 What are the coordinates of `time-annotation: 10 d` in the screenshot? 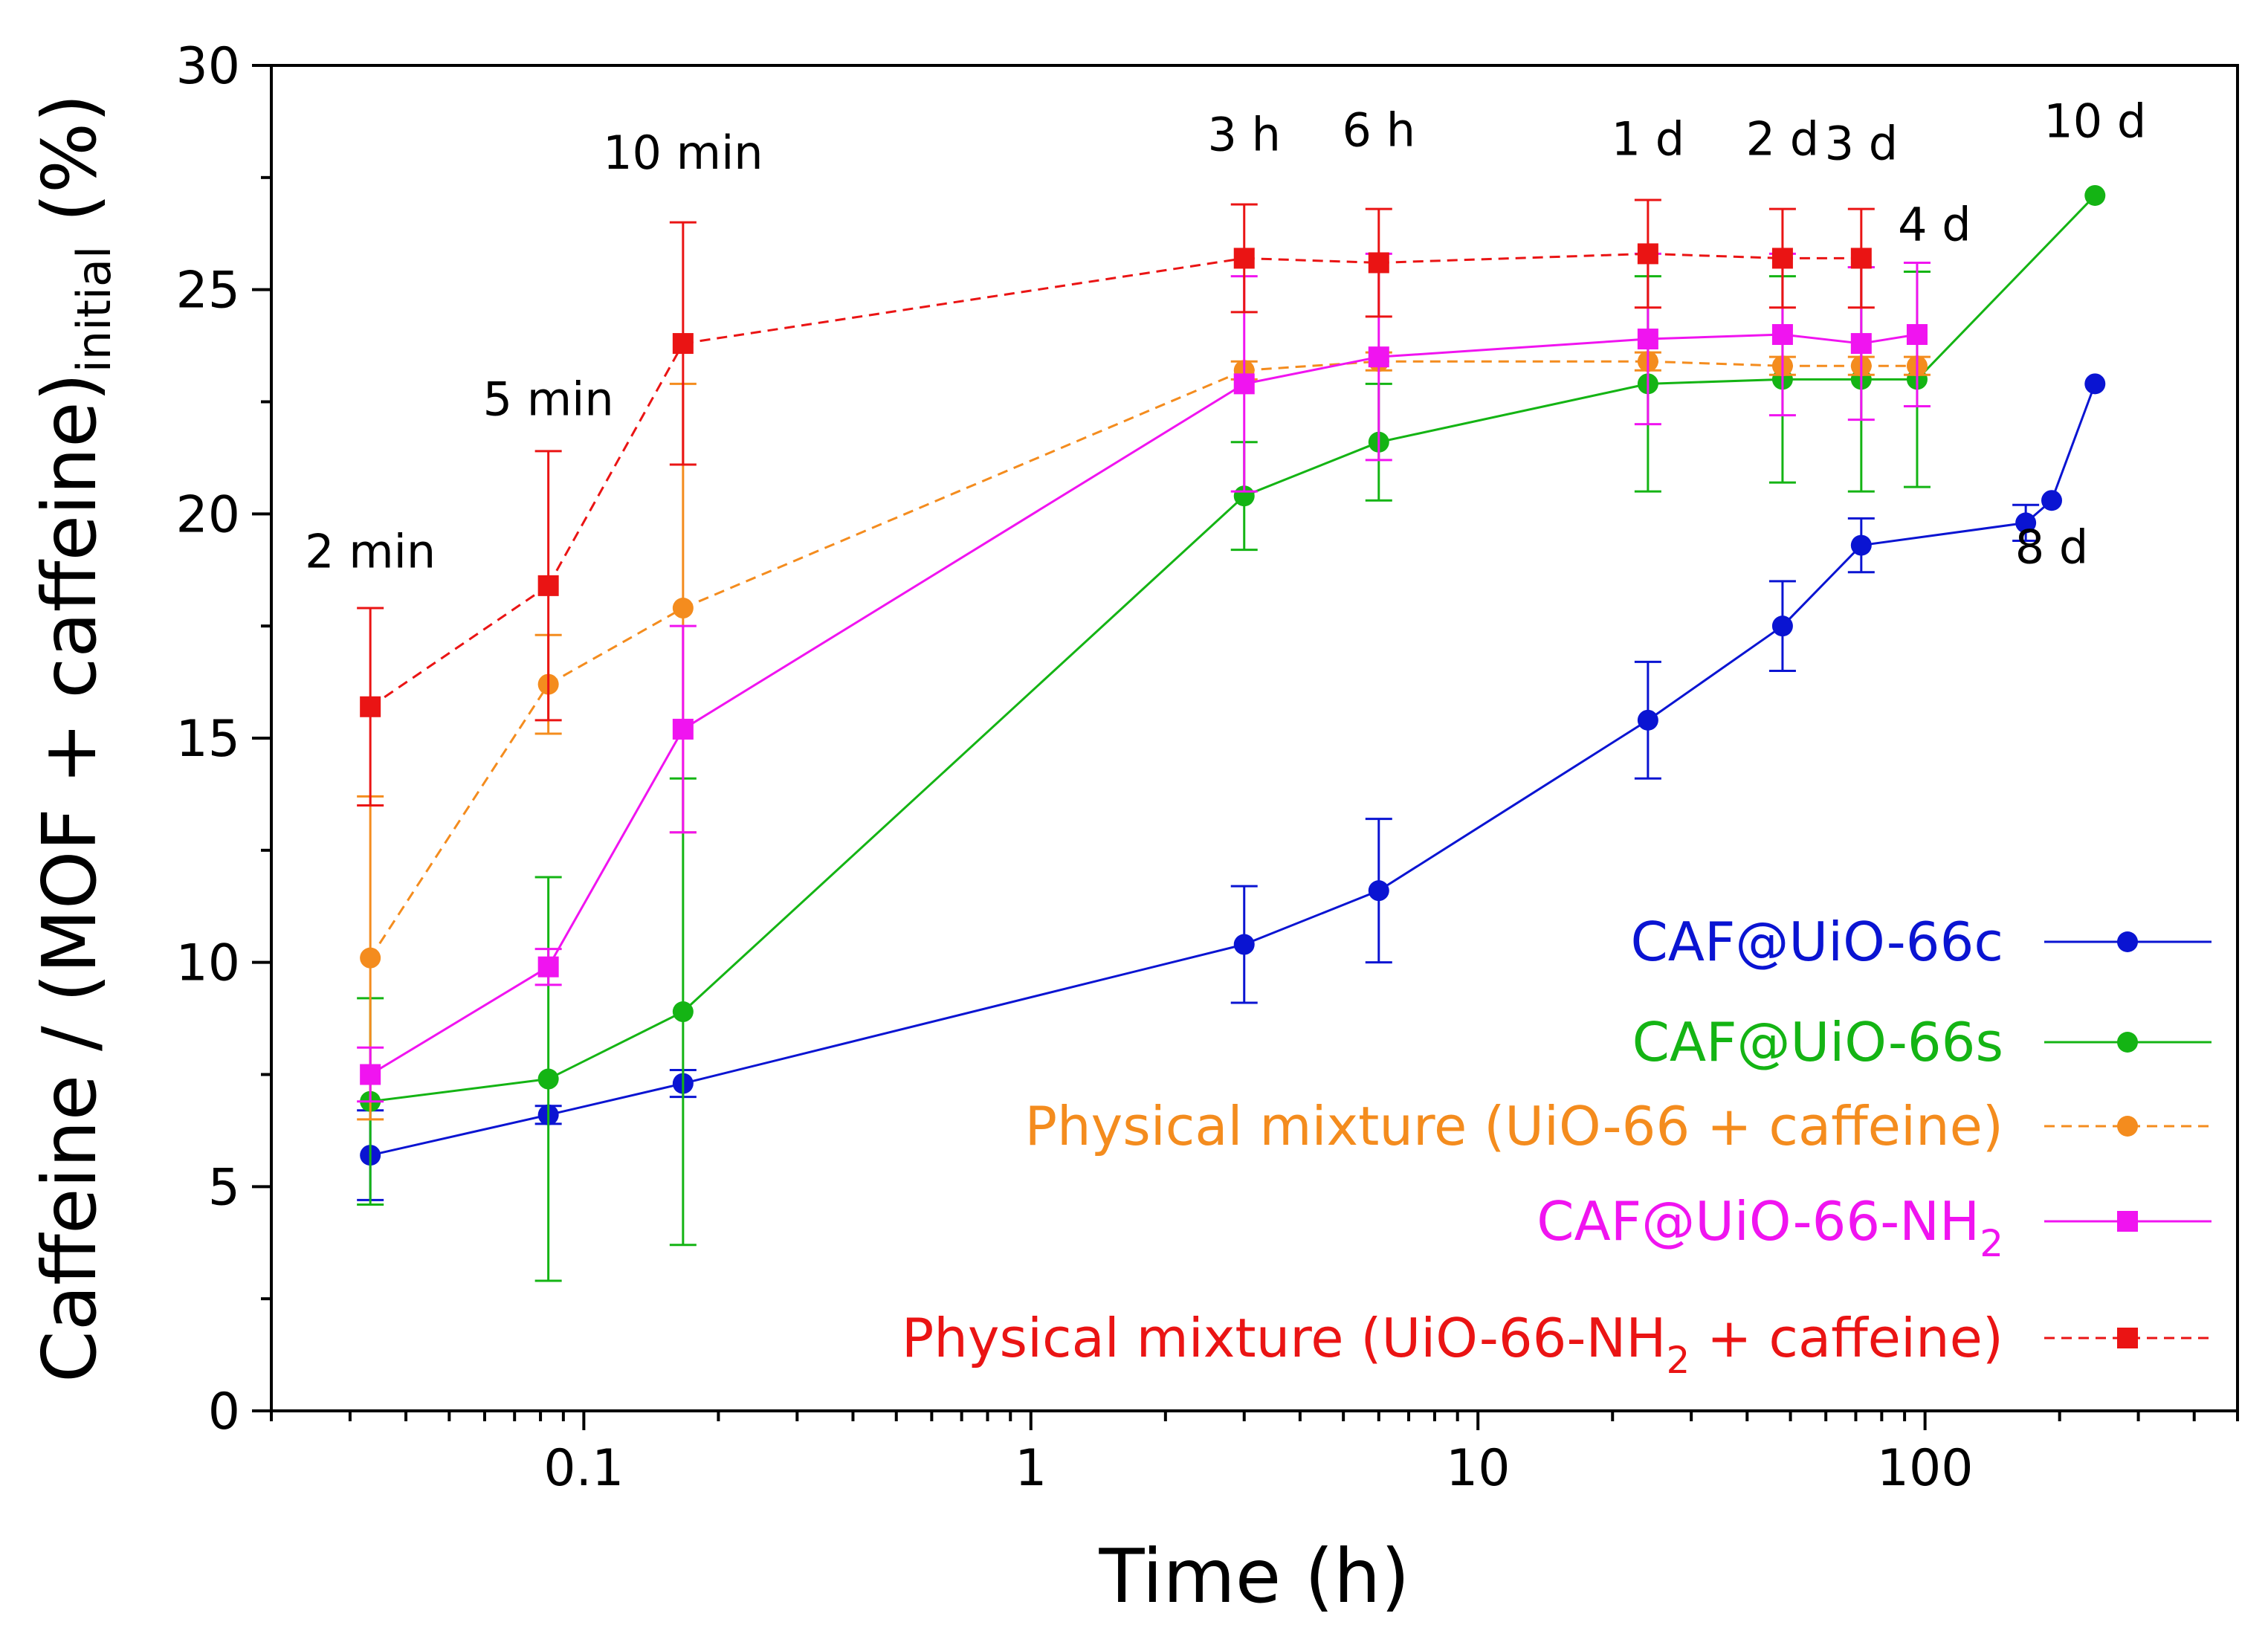 It's located at (2095, 121).